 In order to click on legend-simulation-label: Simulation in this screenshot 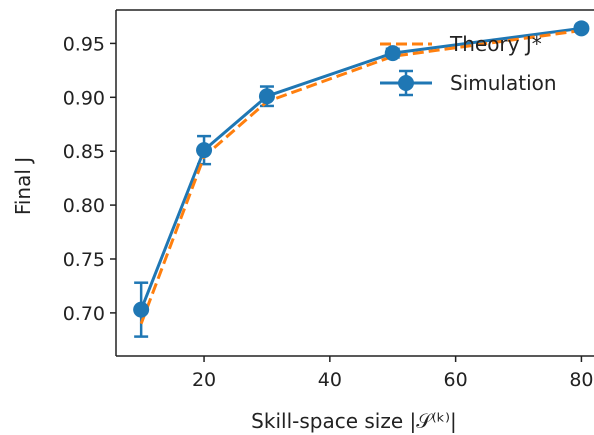, I will do `click(503, 83)`.